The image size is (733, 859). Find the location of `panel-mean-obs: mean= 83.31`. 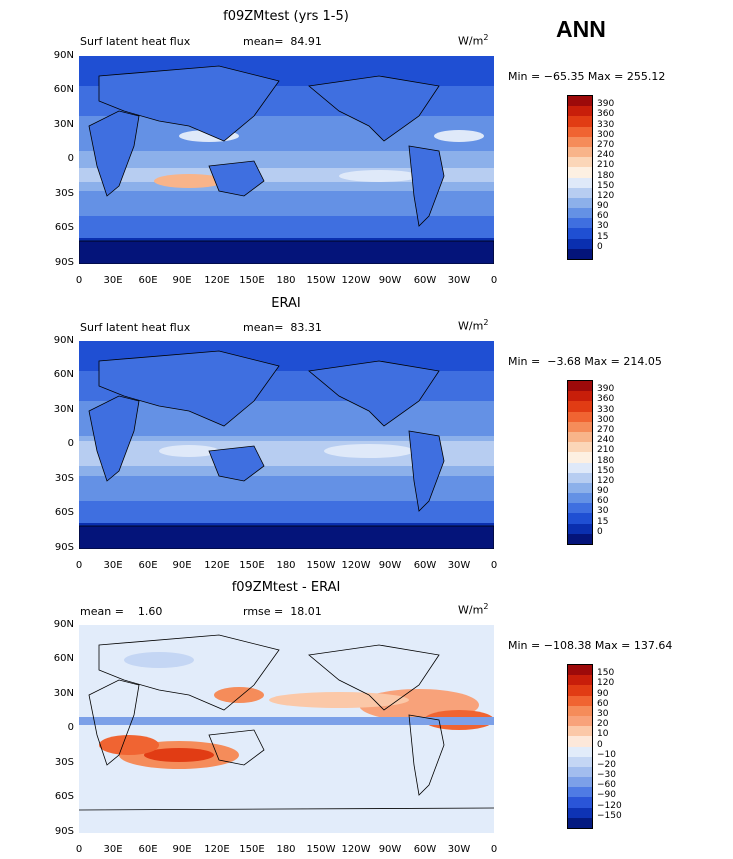

panel-mean-obs: mean= 83.31 is located at coordinates (282, 327).